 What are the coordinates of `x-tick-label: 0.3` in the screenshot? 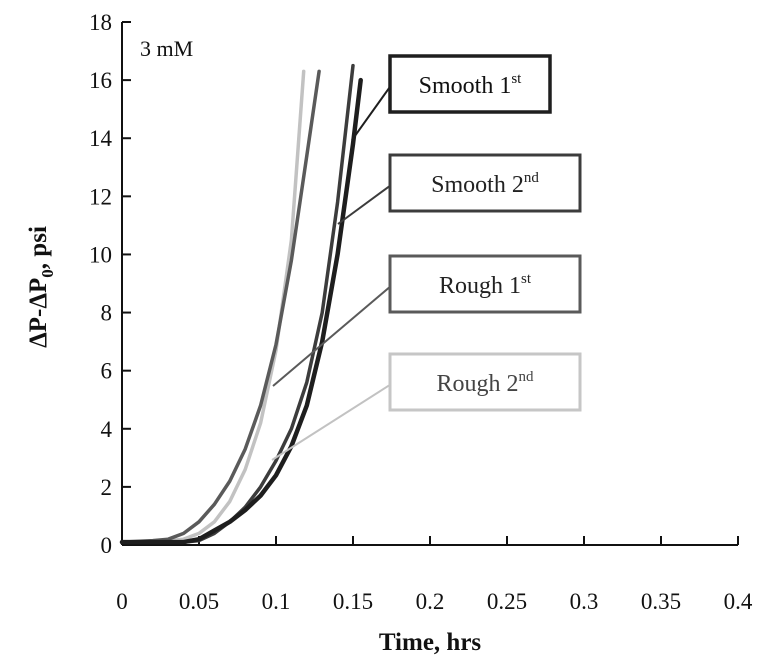 It's located at (584, 601).